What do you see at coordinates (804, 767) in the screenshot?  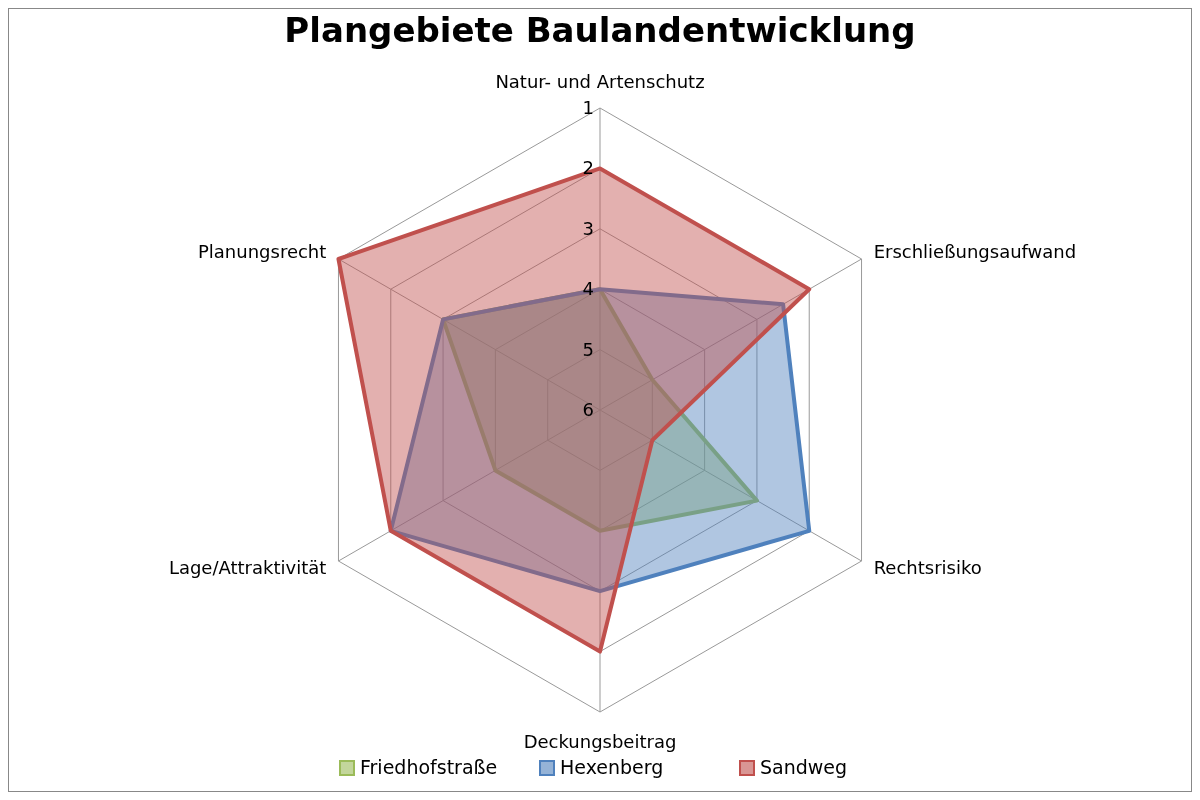 I see `legend-label: Sandweg` at bounding box center [804, 767].